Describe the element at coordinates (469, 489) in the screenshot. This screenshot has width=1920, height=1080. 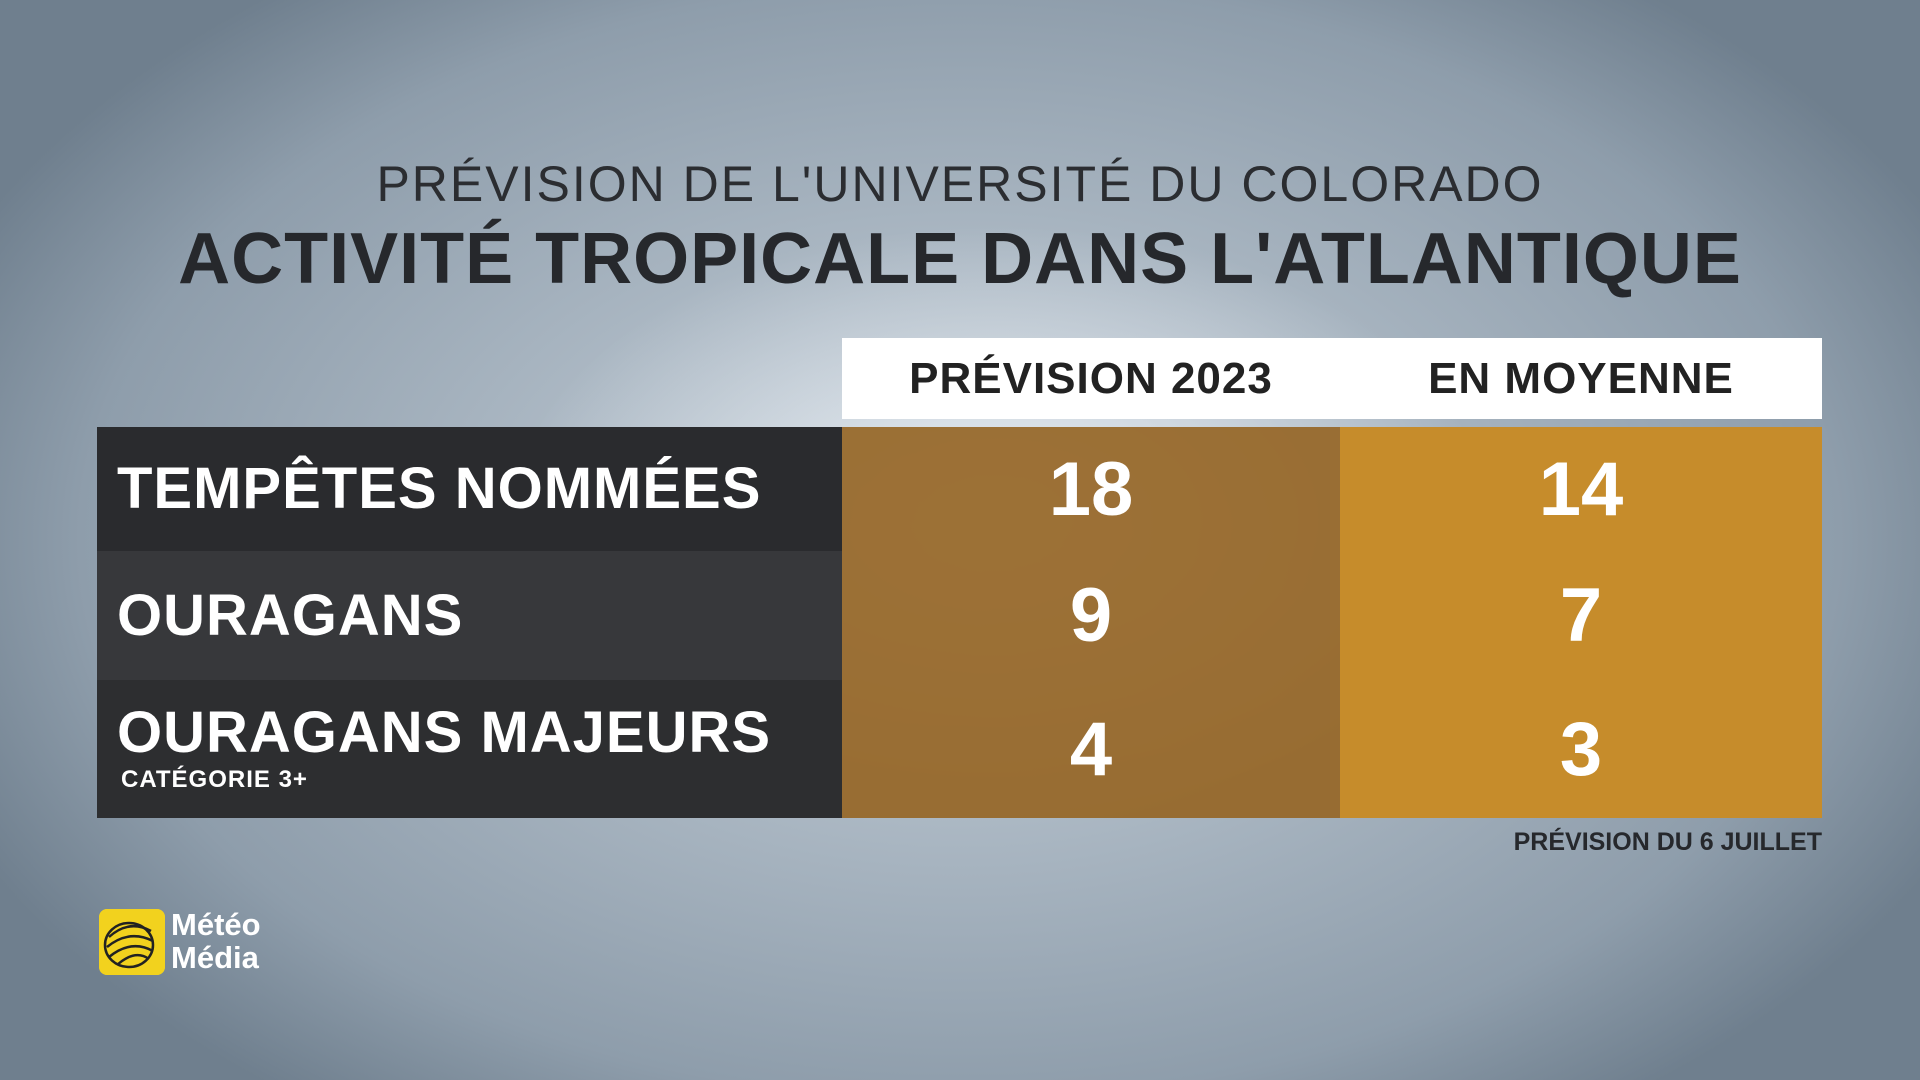
I see `row-label: TEMPÊTES NOMMÉES` at that location.